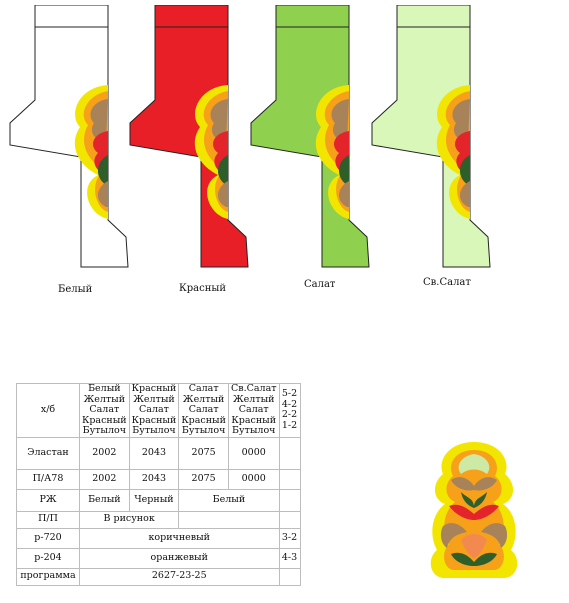 This screenshot has width=569, height=603. What do you see at coordinates (253, 410) in the screenshot?
I see `header-col4: Св.Салат Желтый Салат Красный Бутылоч` at bounding box center [253, 410].